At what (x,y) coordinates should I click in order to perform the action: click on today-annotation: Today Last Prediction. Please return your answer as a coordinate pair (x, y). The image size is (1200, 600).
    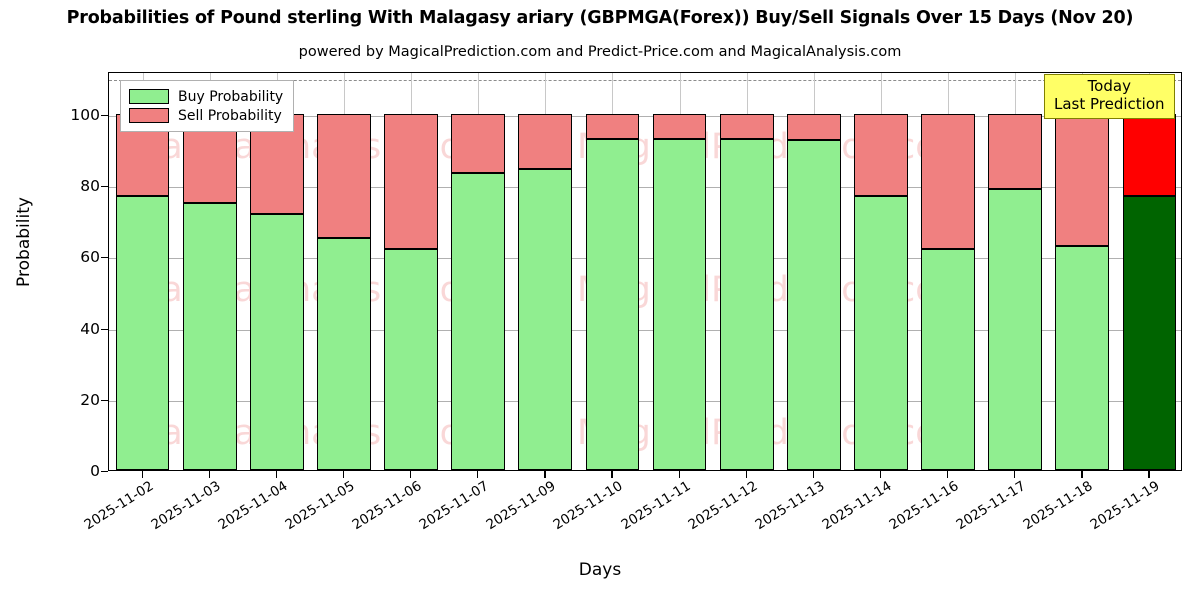
    Looking at the image, I should click on (1109, 97).